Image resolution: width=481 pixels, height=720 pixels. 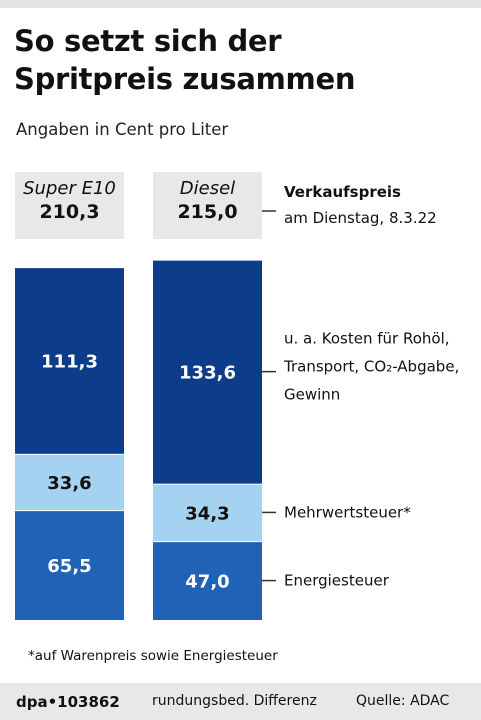 I want to click on data-label-energy-tax-super-e10: 65,5, so click(x=69, y=566).